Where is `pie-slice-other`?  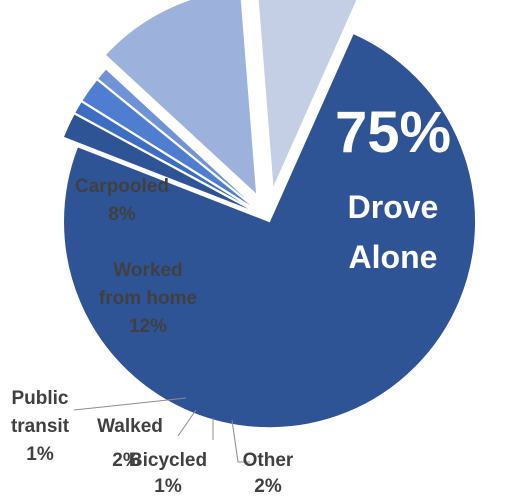
pie-slice-other is located at coordinates (159, 163).